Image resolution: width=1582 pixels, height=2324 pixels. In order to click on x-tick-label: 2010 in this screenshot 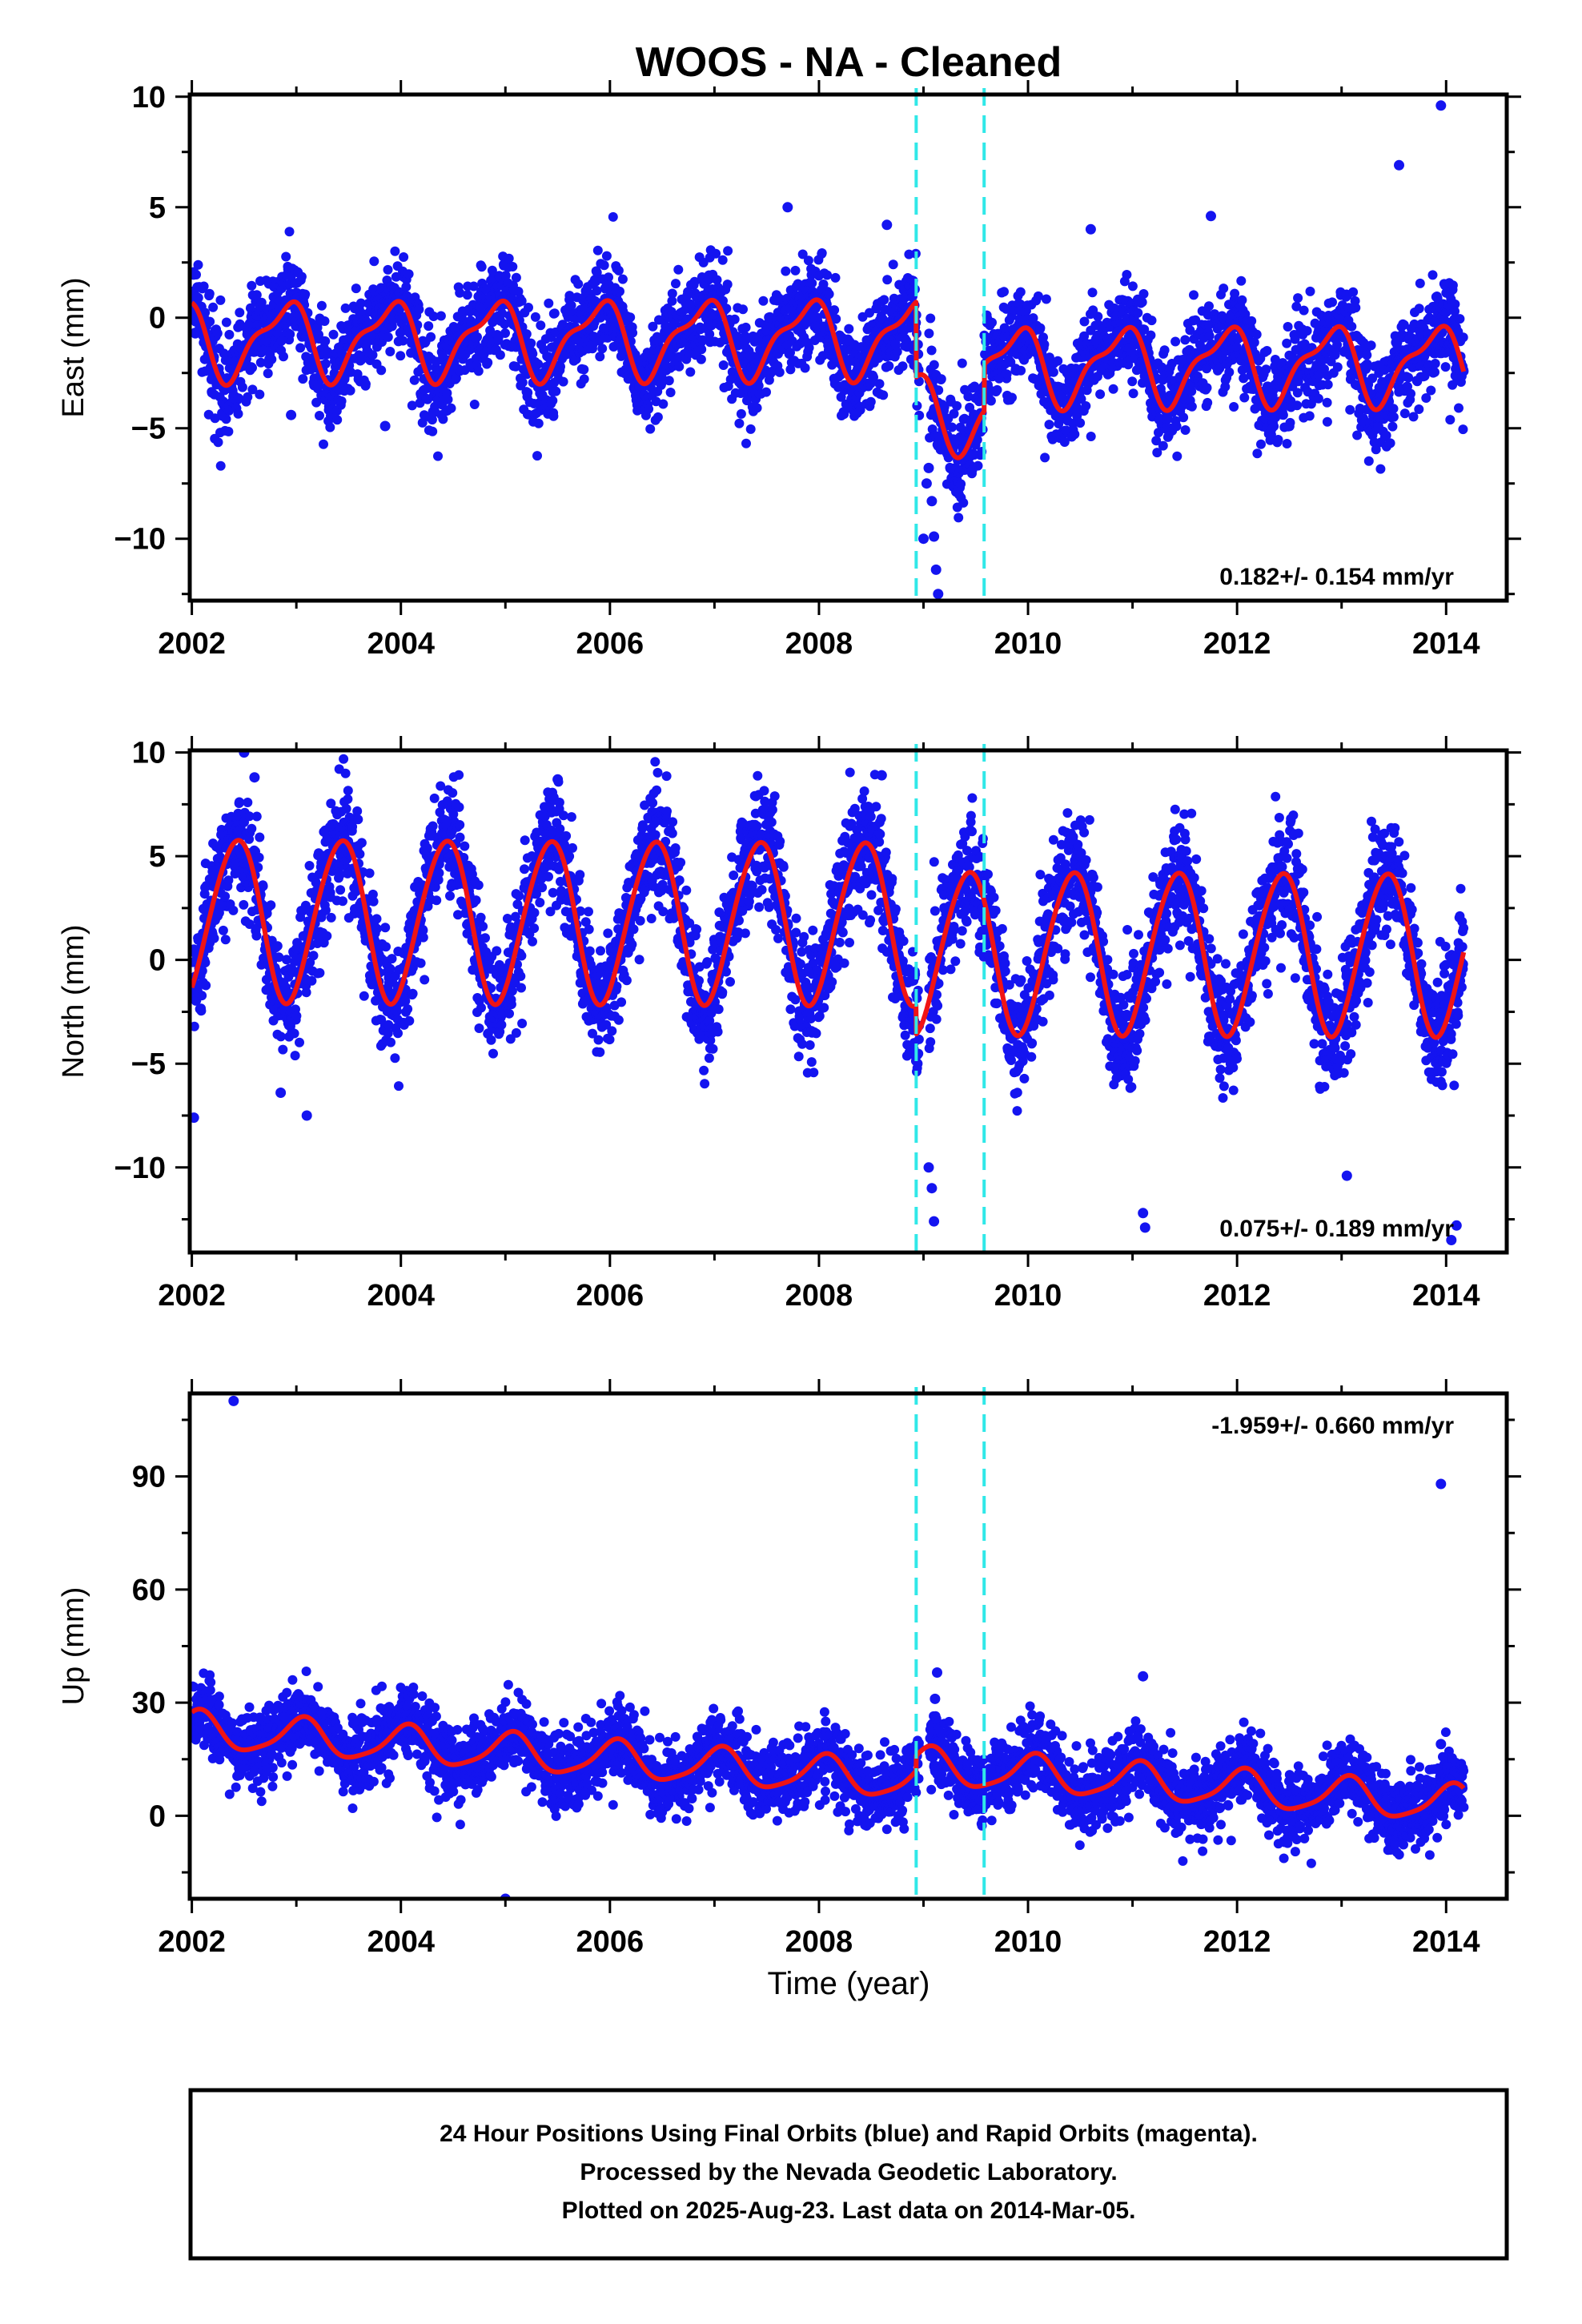, I will do `click(1028, 644)`.